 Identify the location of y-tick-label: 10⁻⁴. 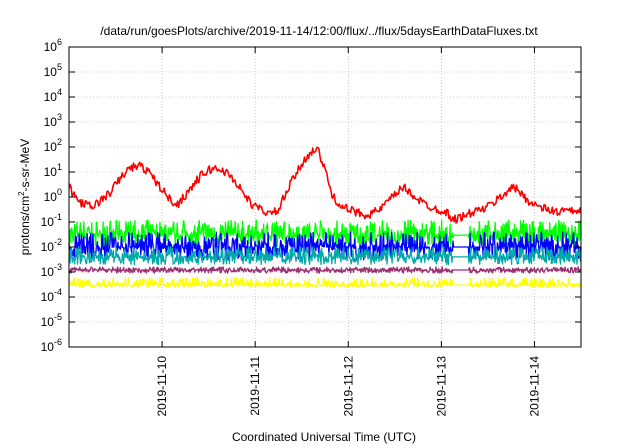
(51, 295).